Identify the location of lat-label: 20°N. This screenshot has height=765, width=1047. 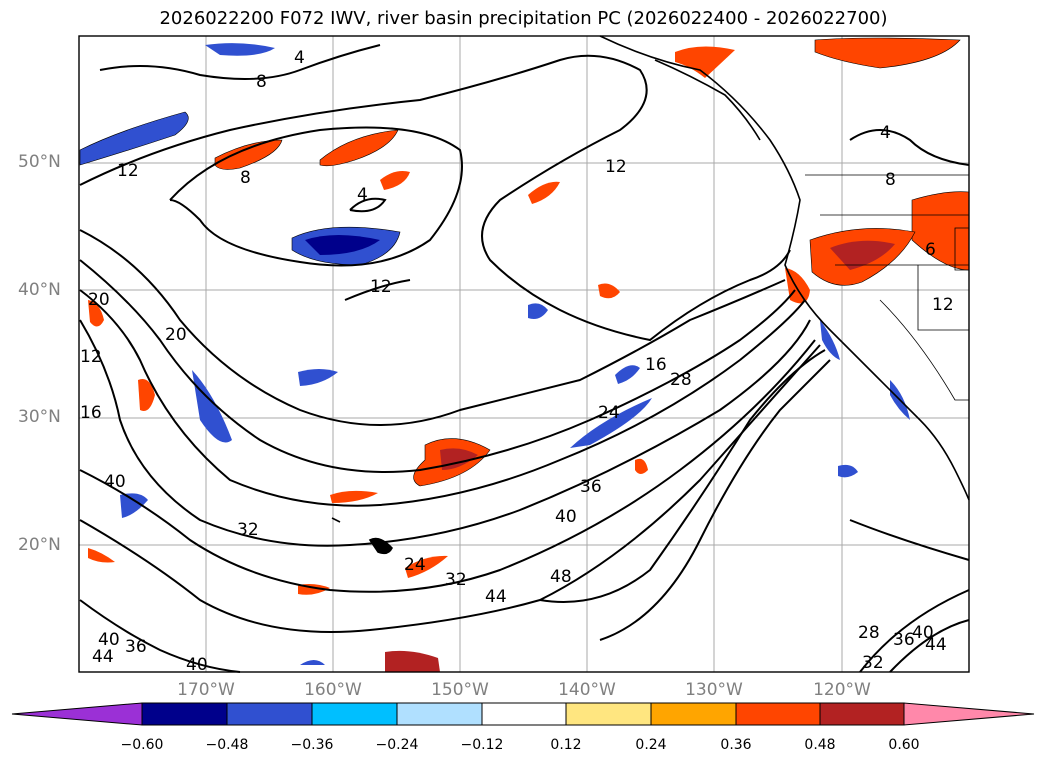
(39, 545).